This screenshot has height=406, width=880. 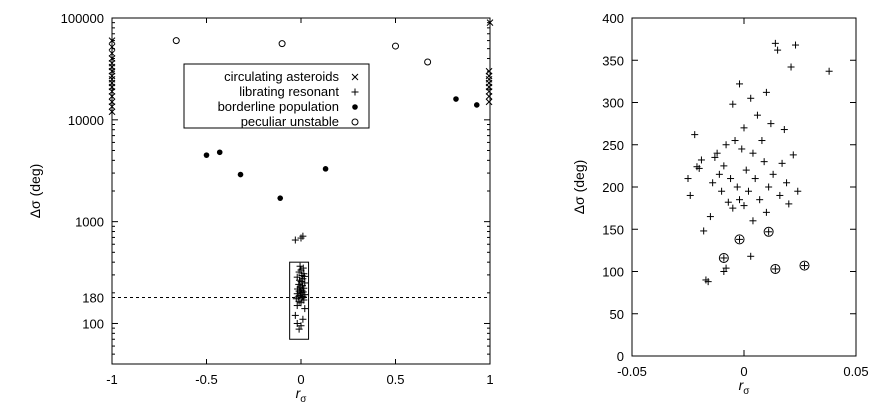 What do you see at coordinates (613, 18) in the screenshot?
I see `y-tick-label: 400` at bounding box center [613, 18].